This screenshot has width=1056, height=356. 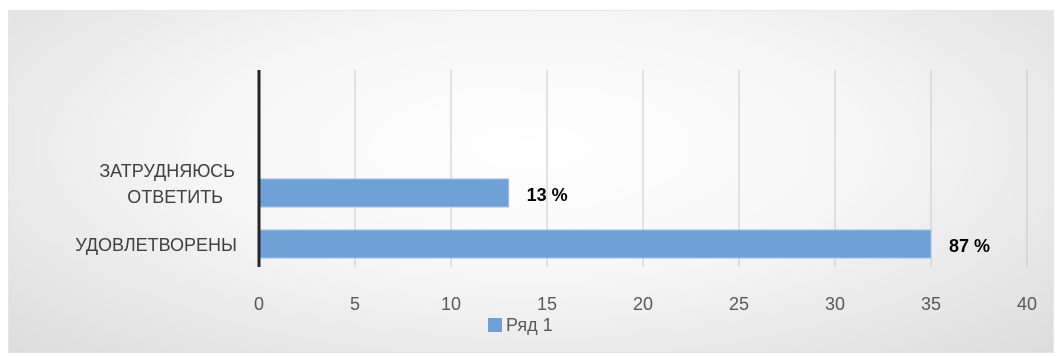 I want to click on x-tick-label: 10, so click(x=451, y=304).